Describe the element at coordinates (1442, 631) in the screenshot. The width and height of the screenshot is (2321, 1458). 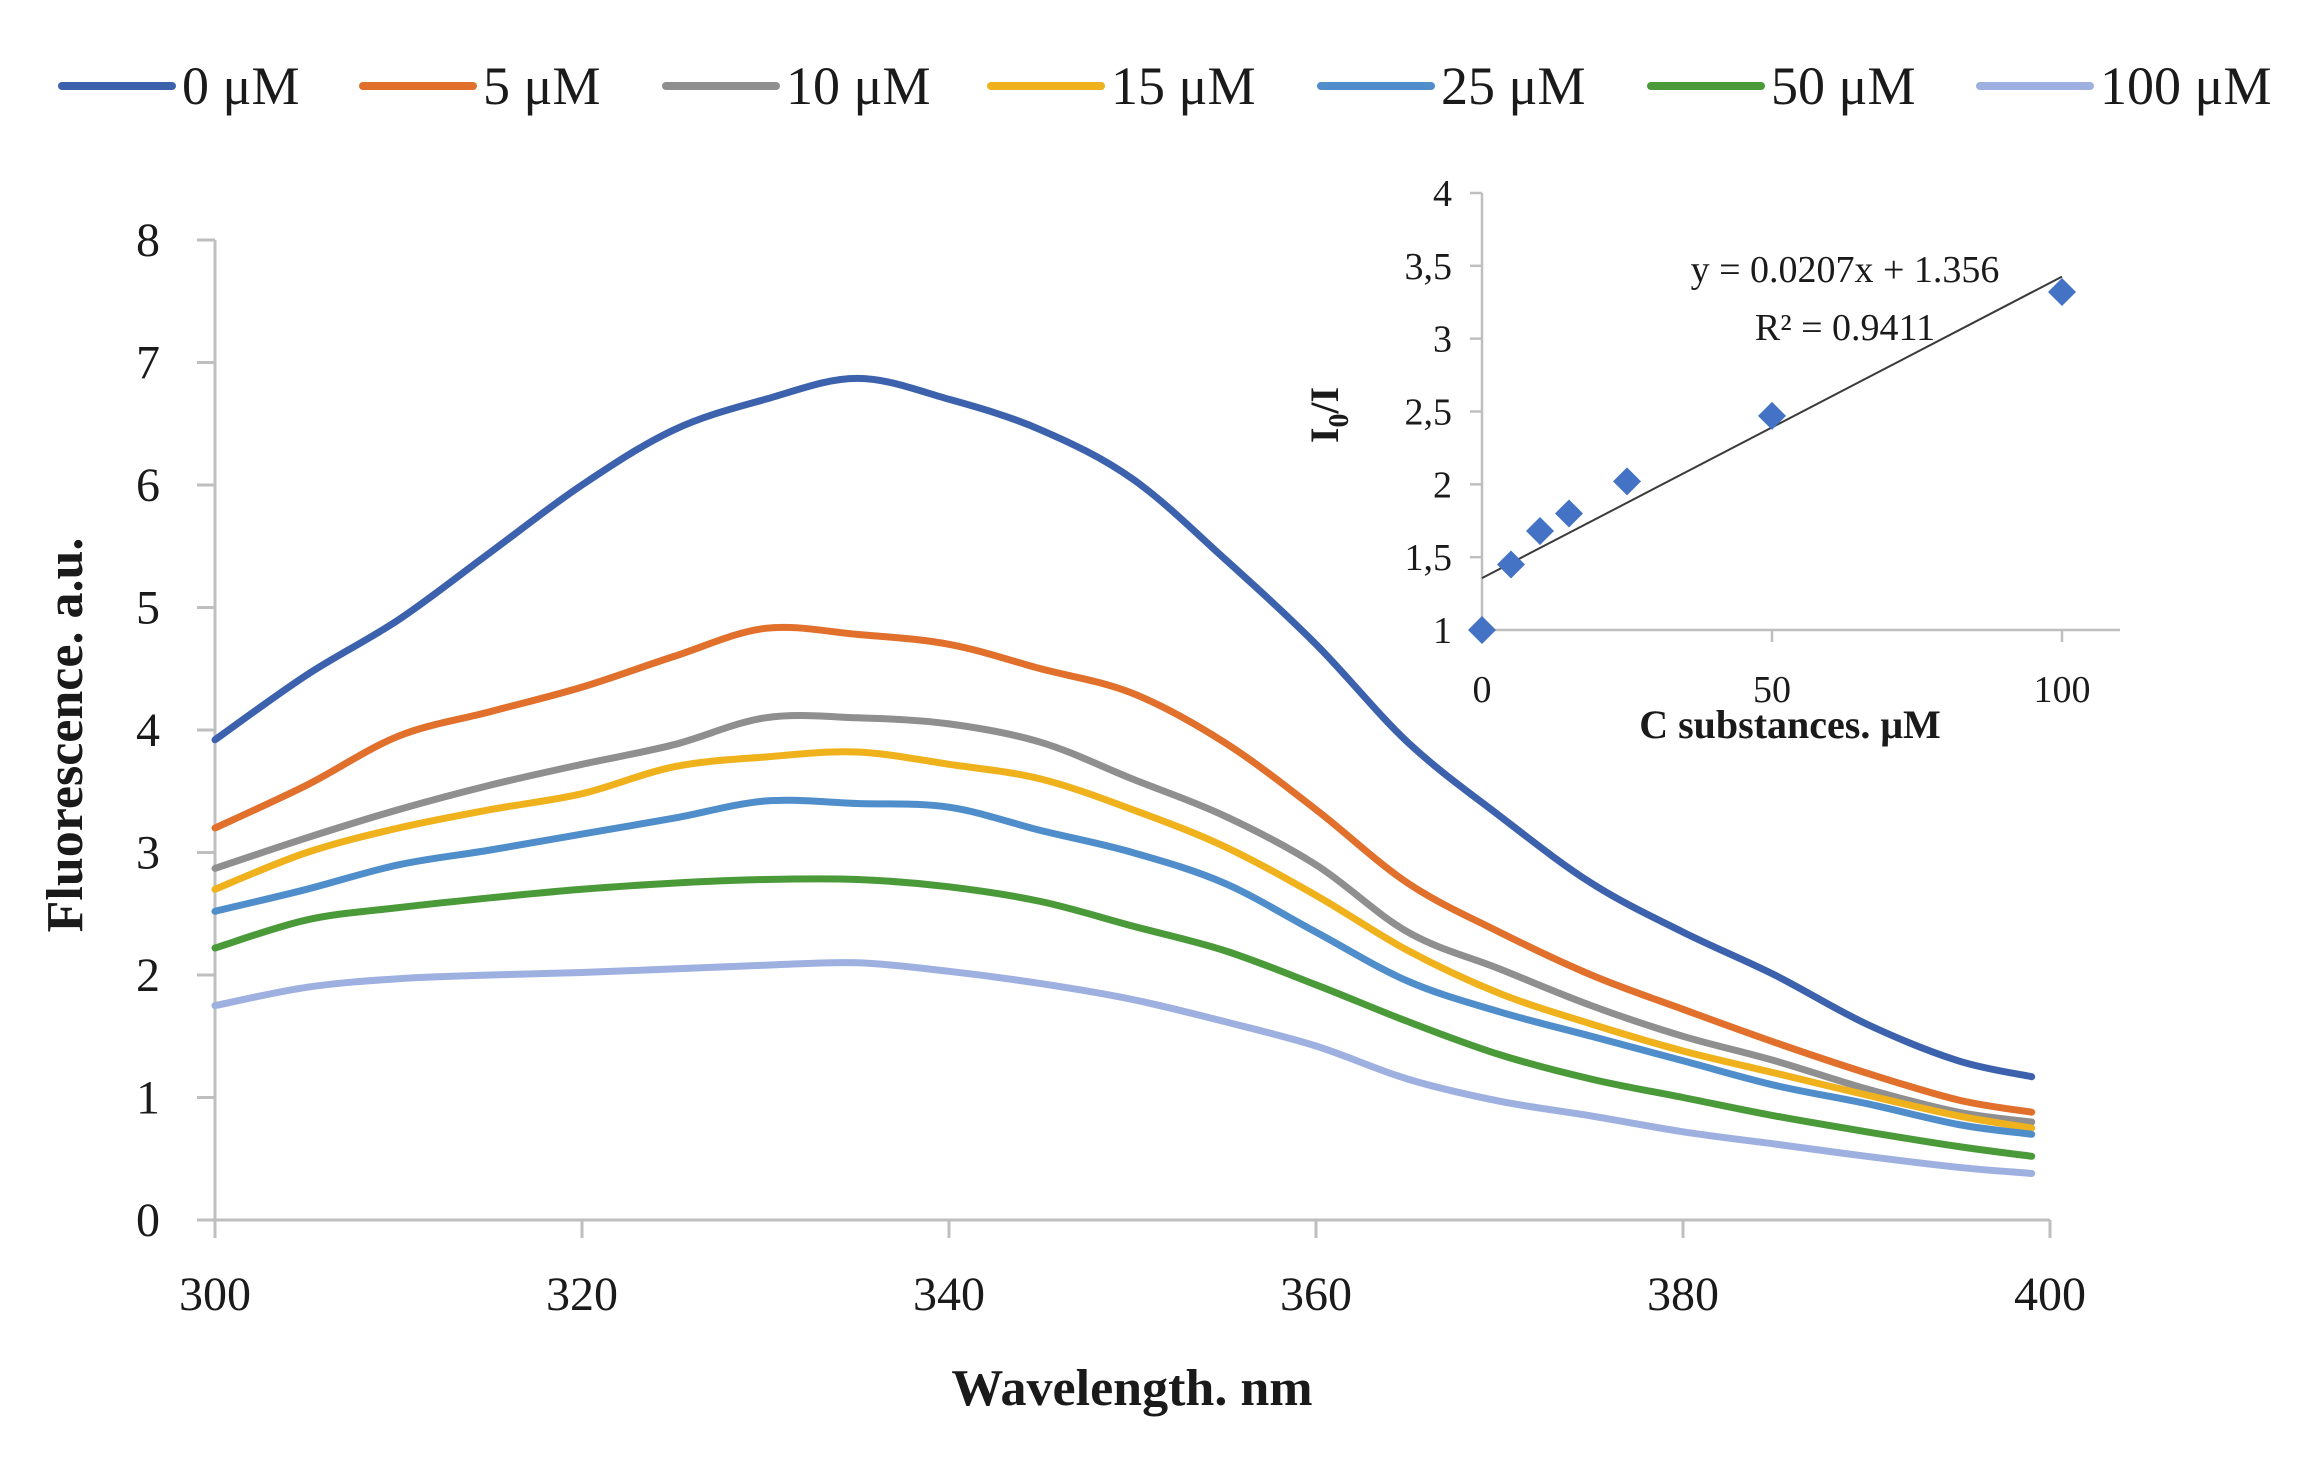
I see `inset-y-tick-label: 1` at that location.